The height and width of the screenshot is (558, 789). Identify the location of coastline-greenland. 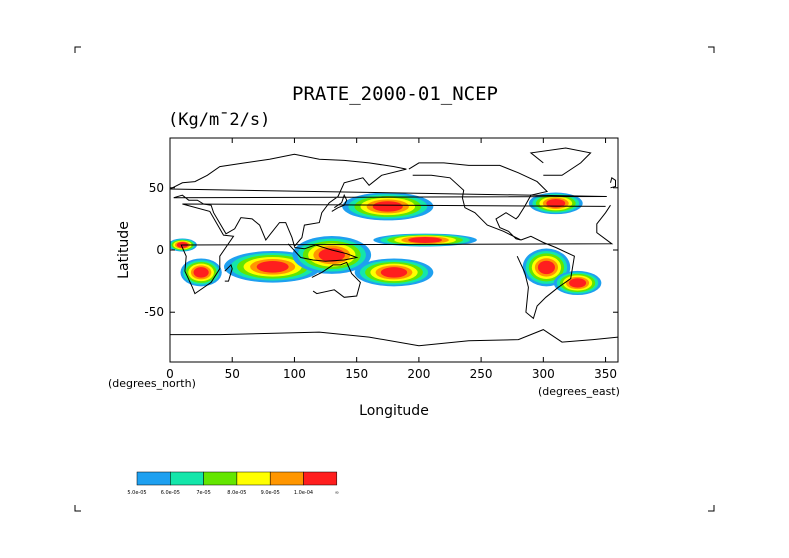
(560, 161).